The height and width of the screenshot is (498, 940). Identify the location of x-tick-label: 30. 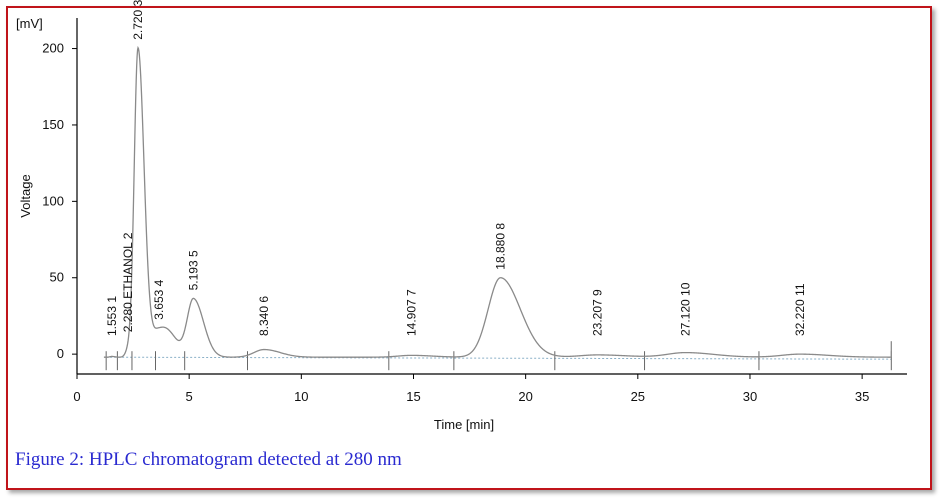
(750, 396).